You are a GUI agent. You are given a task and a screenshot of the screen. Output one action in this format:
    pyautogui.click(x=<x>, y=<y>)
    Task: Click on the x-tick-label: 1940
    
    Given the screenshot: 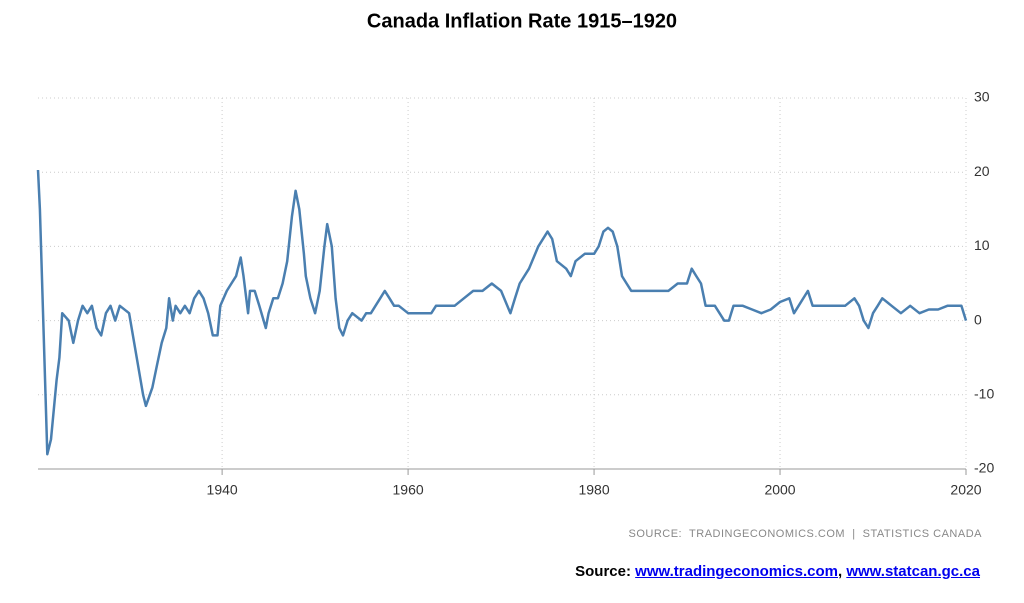 What is the action you would take?
    pyautogui.click(x=222, y=490)
    